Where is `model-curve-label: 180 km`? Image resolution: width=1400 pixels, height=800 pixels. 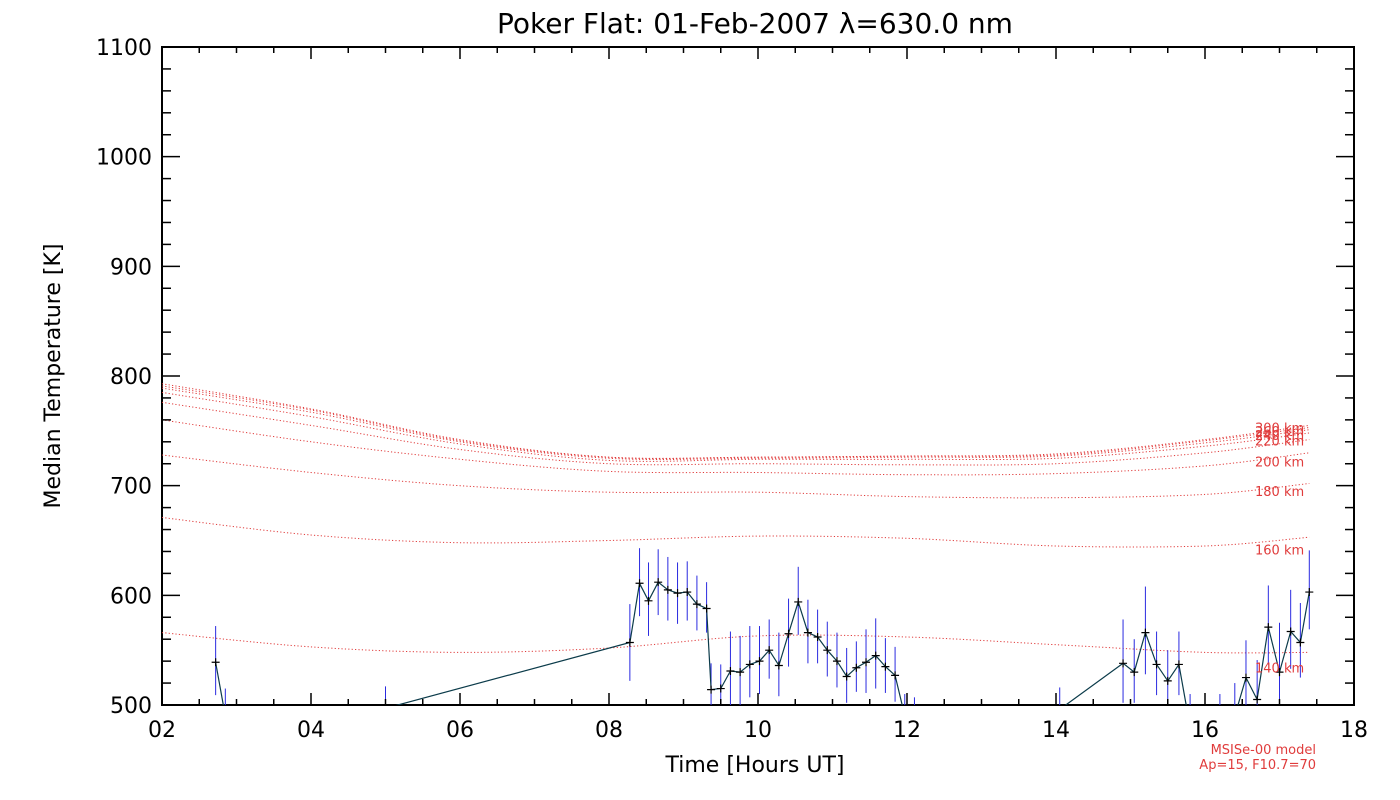
model-curve-label: 180 km is located at coordinates (1279, 492).